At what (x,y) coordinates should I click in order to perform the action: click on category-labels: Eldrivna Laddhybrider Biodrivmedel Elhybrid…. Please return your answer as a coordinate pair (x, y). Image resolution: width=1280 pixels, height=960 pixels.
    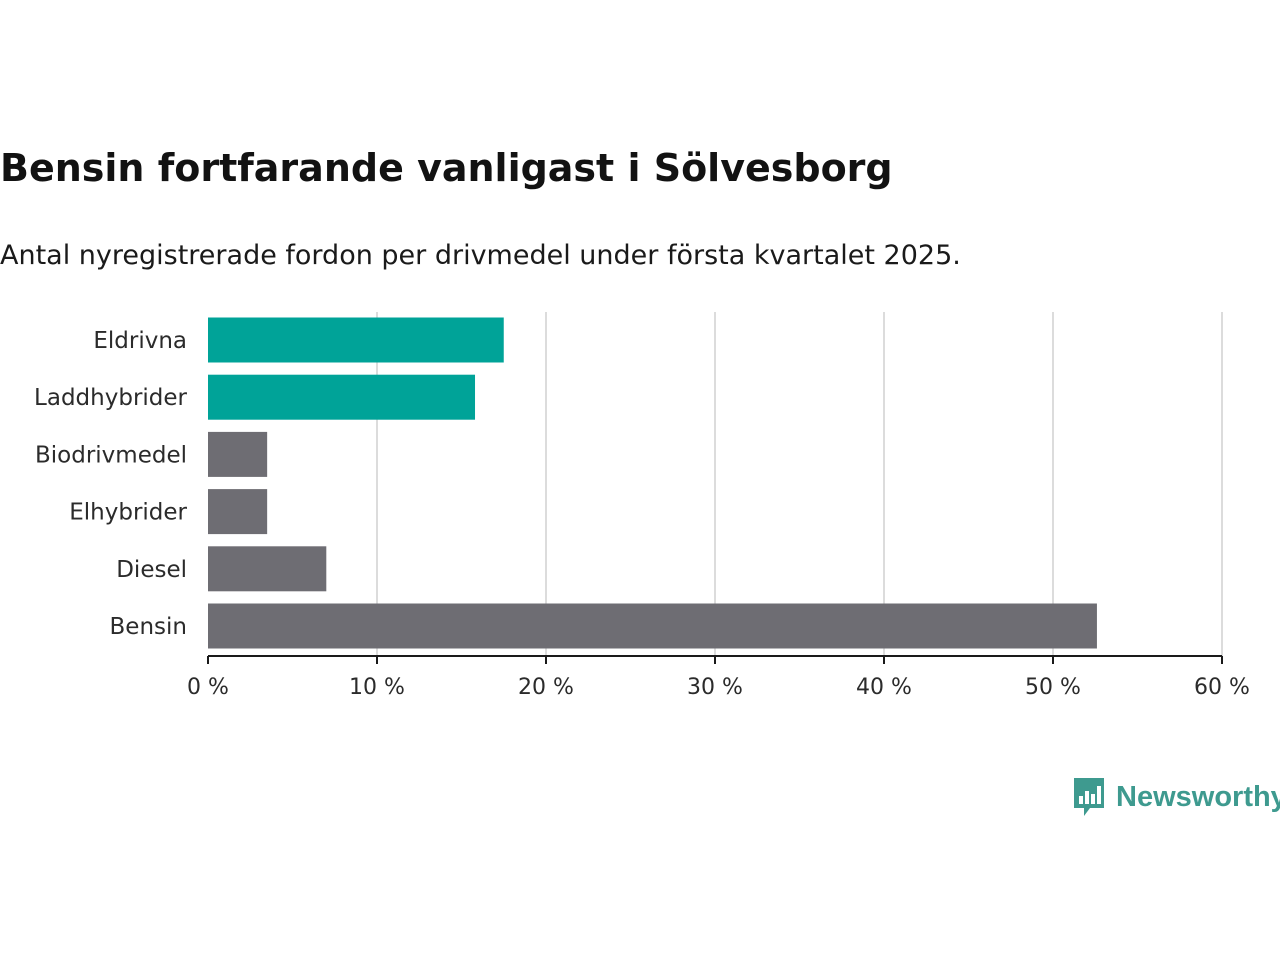
    Looking at the image, I should click on (110, 484).